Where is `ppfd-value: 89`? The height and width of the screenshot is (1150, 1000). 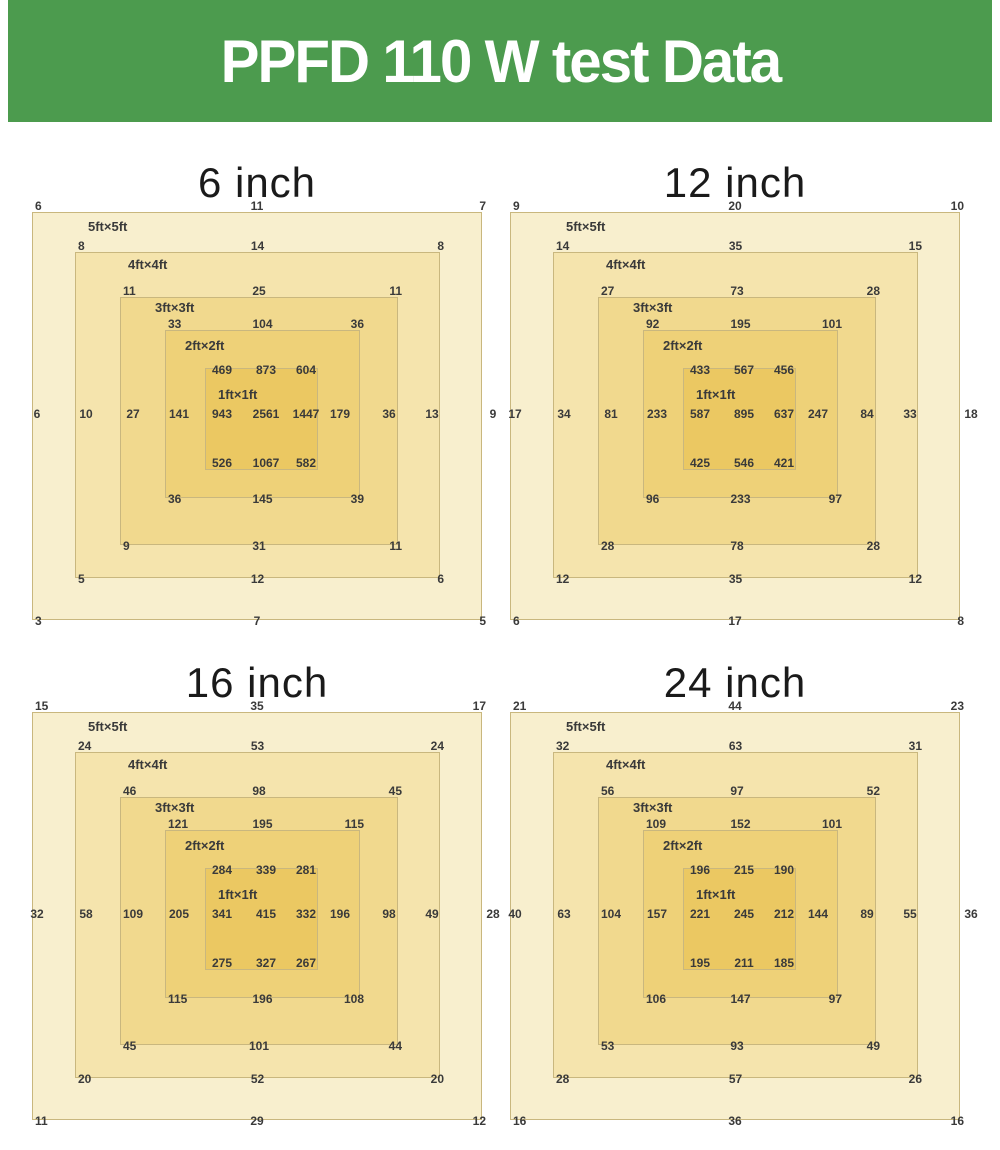
ppfd-value: 89 is located at coordinates (867, 914).